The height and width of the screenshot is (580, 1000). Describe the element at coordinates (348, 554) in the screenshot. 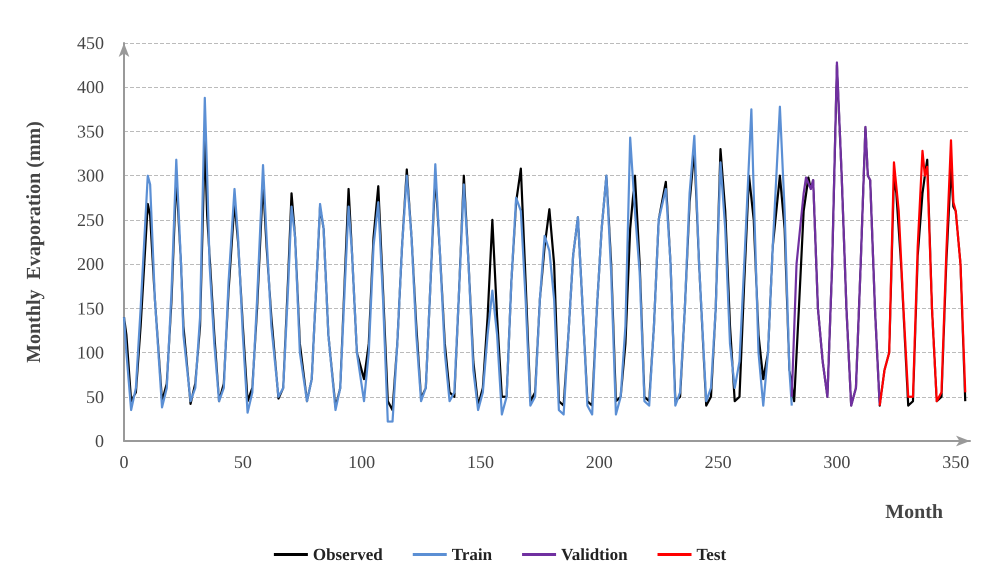

I see `legend-label: Observed` at that location.